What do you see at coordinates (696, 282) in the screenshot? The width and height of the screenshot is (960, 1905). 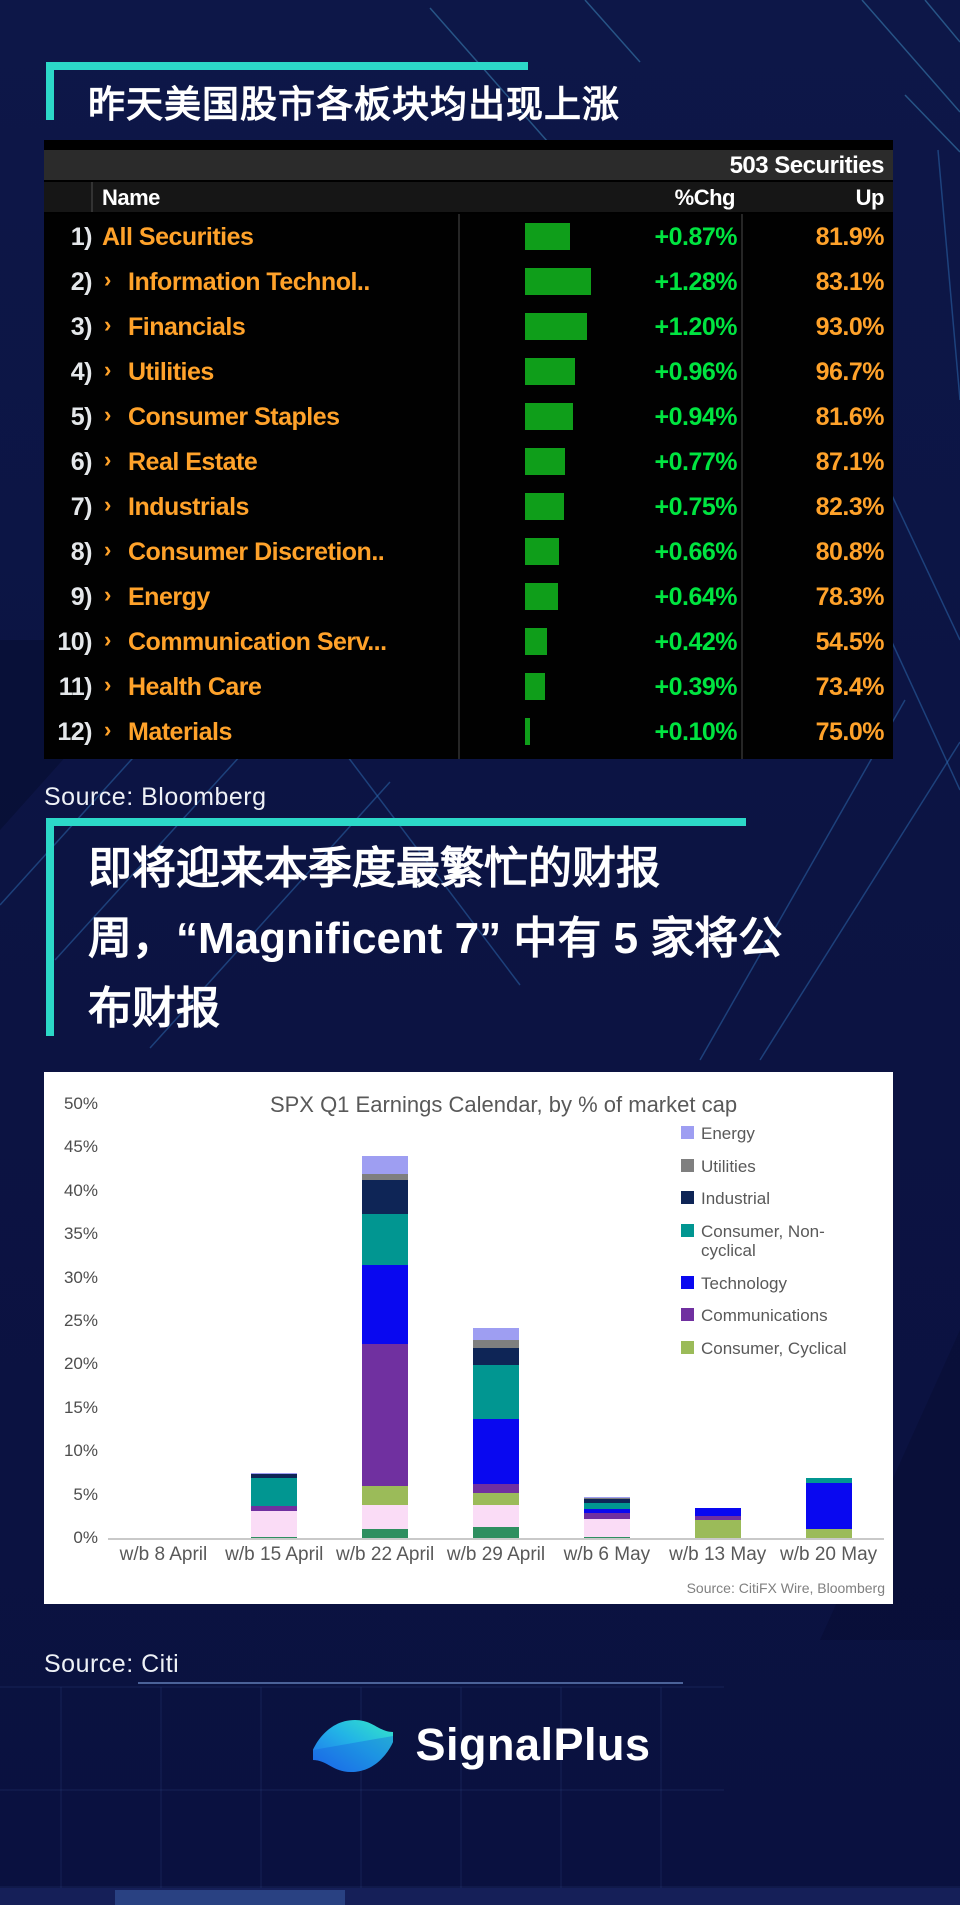 I see `chg-value: +1.28%` at bounding box center [696, 282].